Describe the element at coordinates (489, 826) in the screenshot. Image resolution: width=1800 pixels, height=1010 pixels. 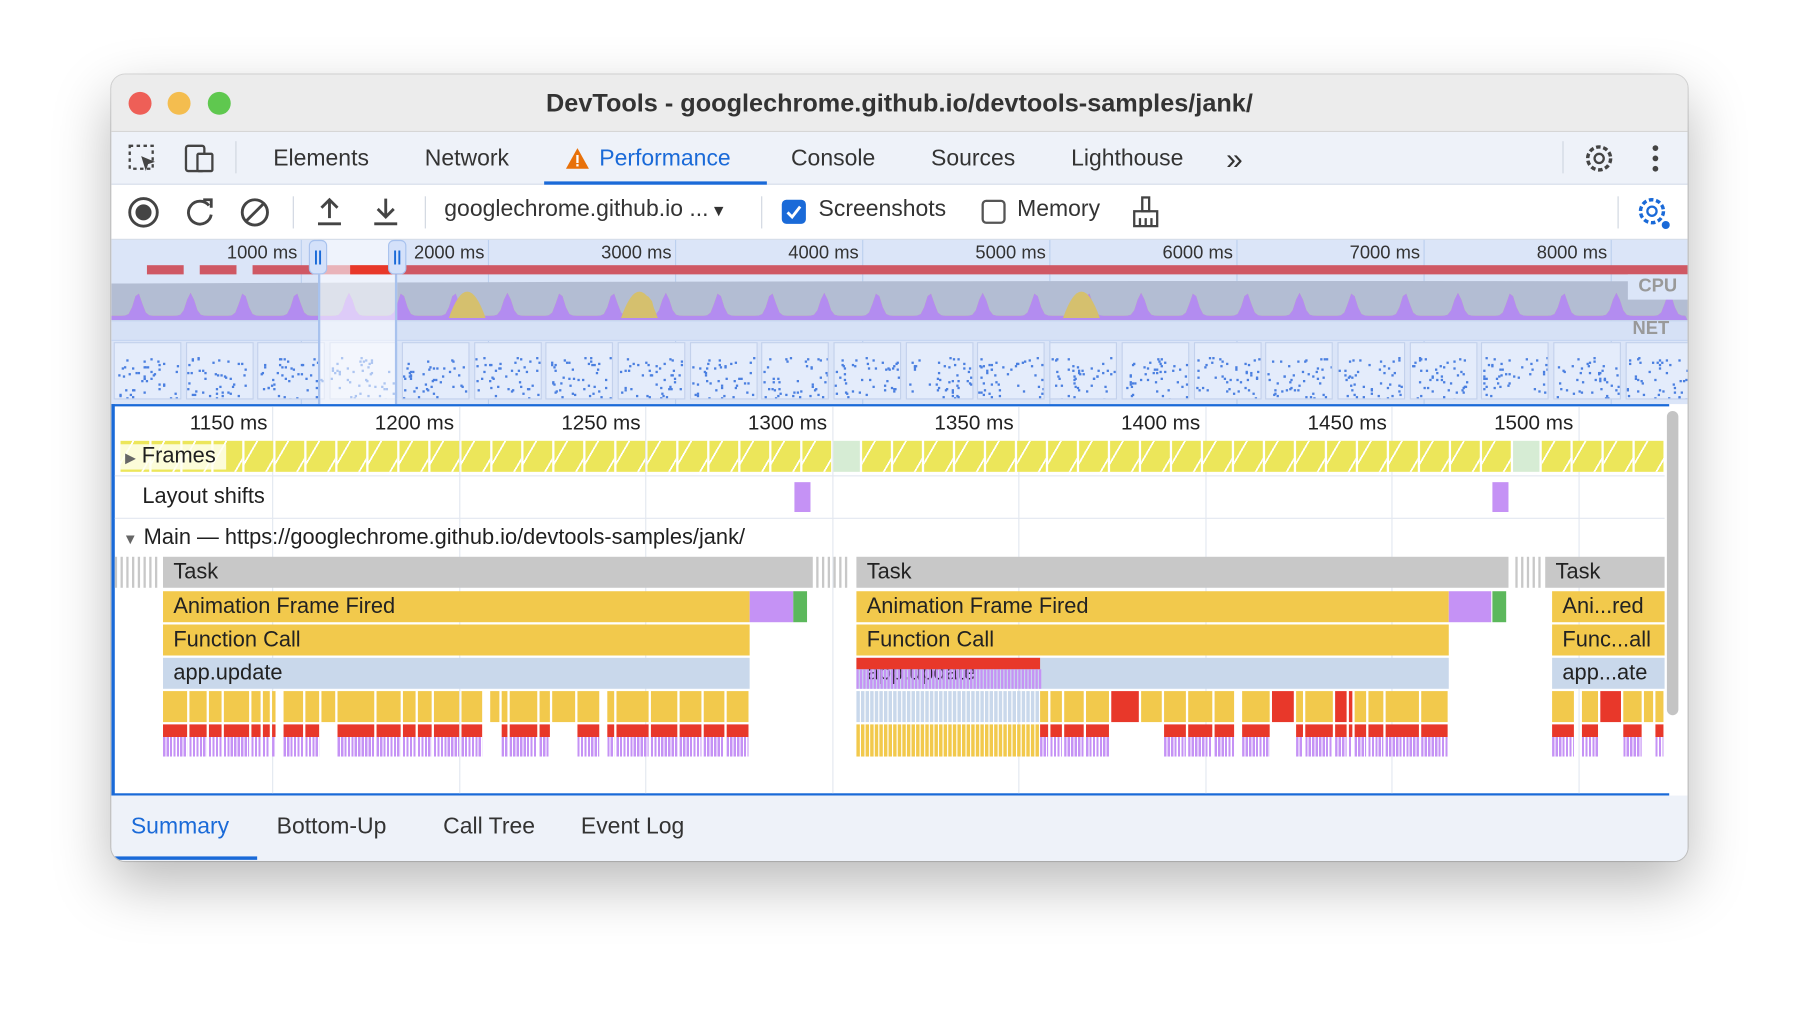
I see `tab-call-tree: Call Tree` at that location.